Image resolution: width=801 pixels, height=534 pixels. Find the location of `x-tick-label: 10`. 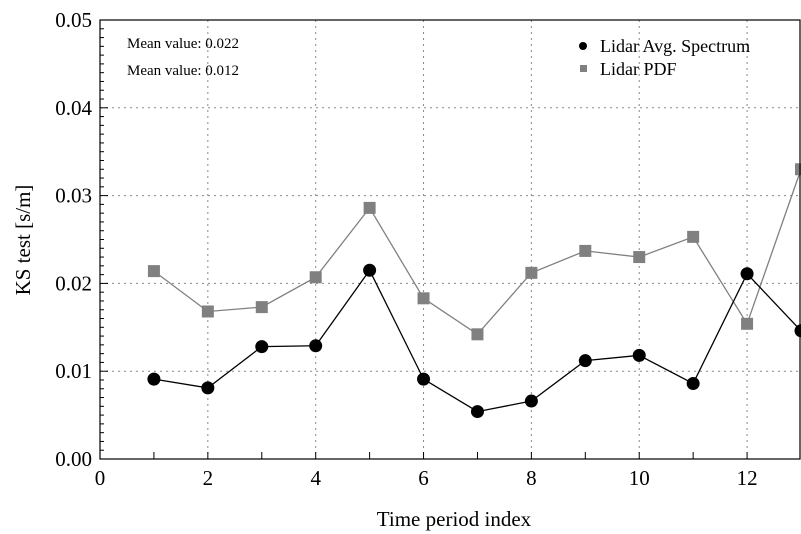

x-tick-label: 10 is located at coordinates (639, 478).